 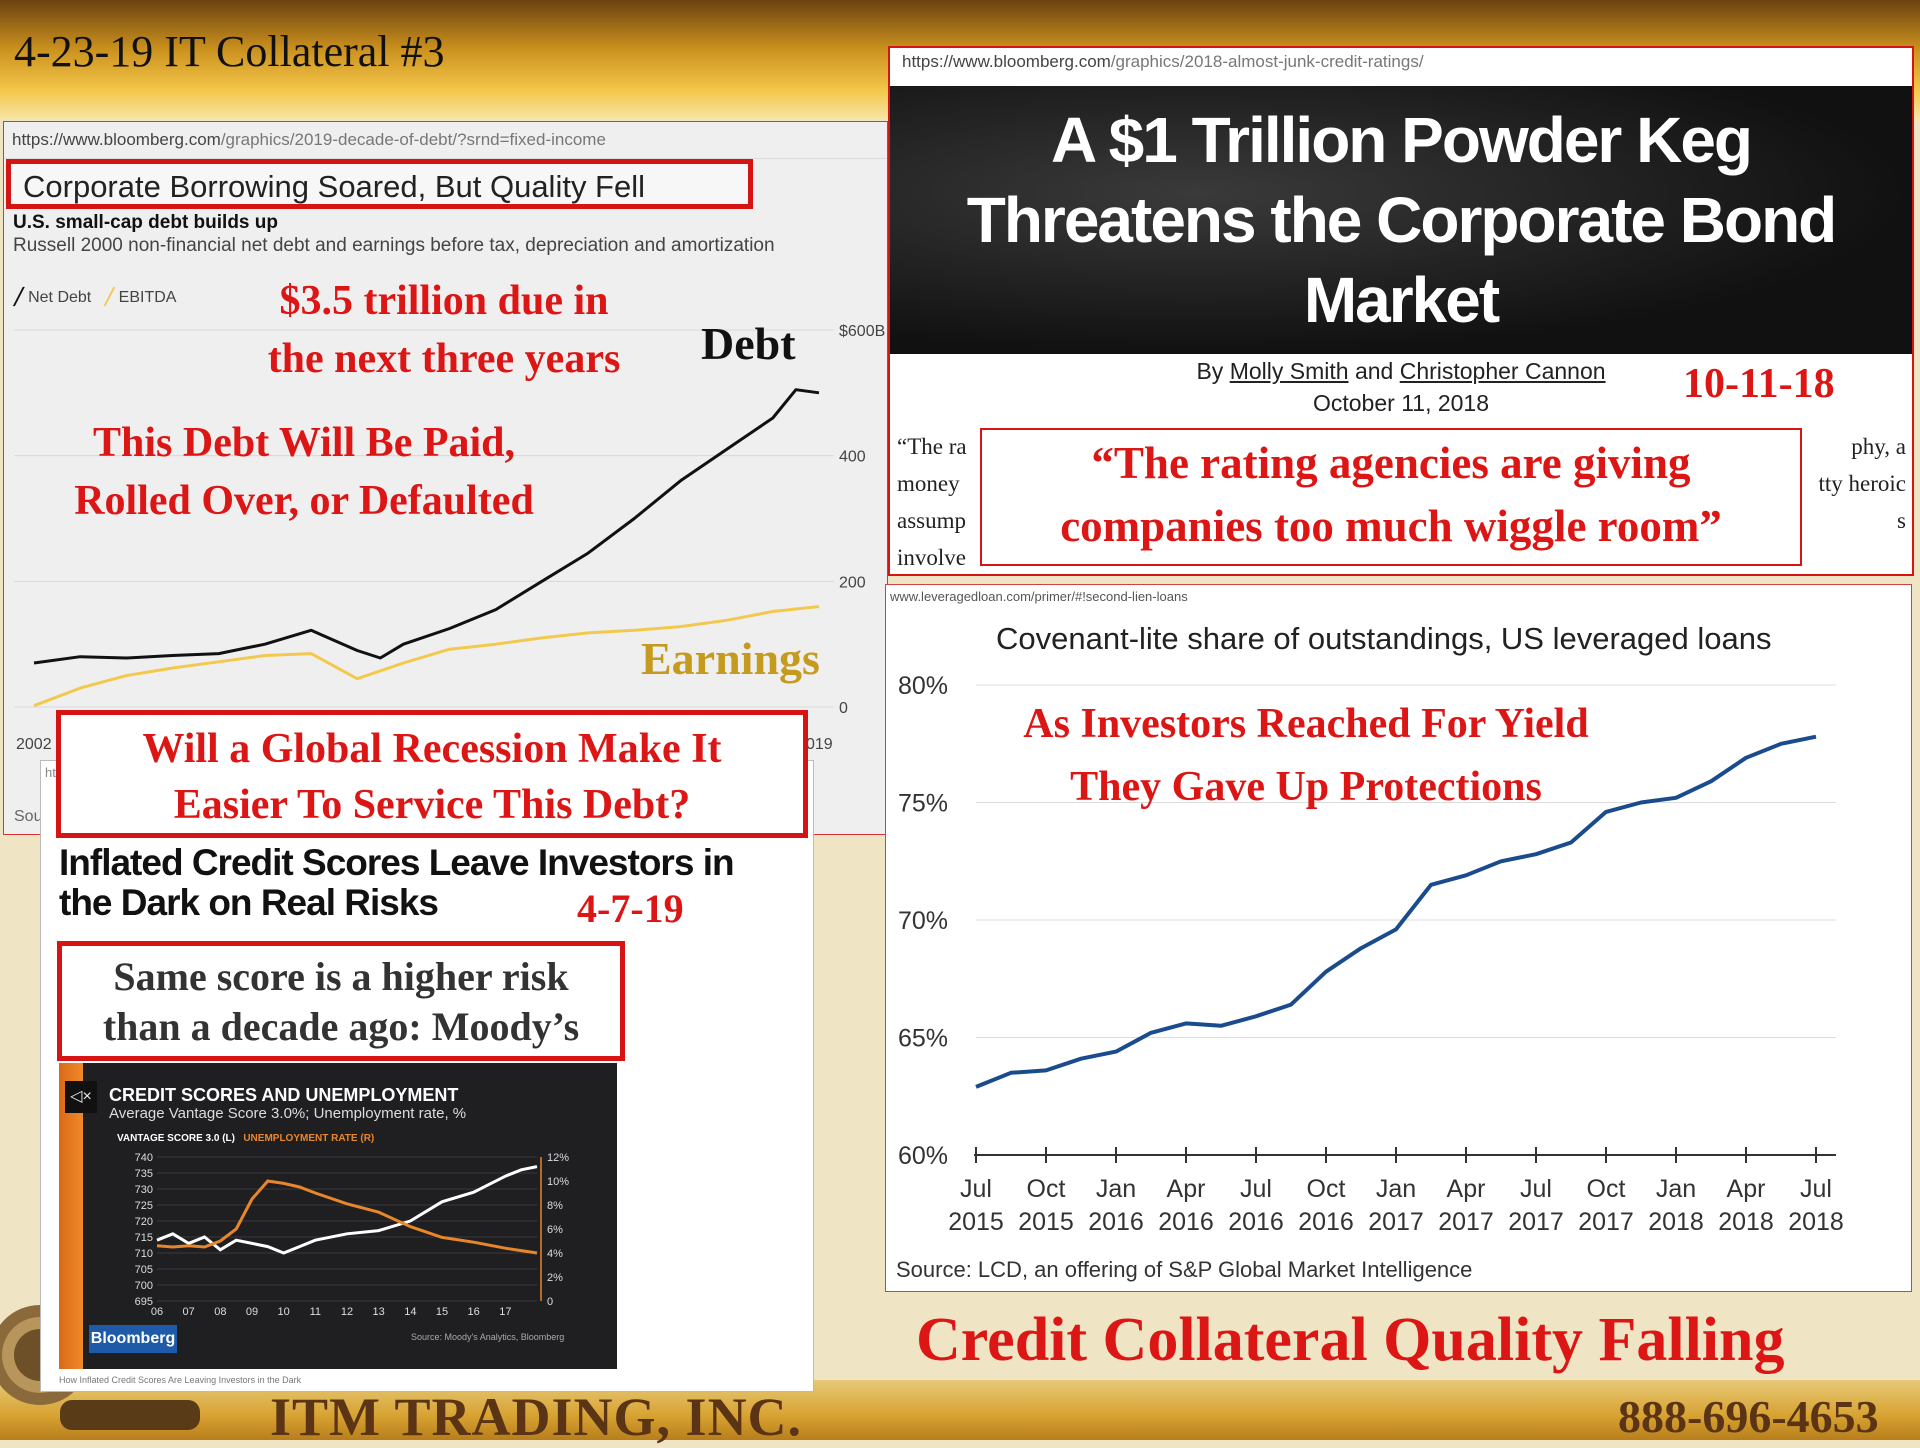 I want to click on chart-title: U.S. small-cap debt builds up, so click(x=145, y=222).